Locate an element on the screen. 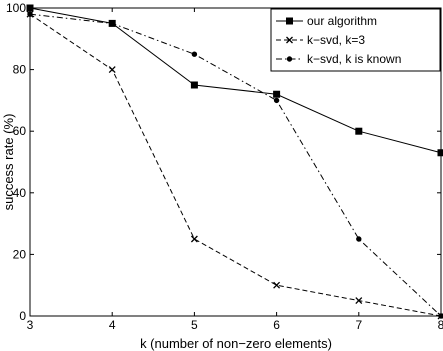  legend-box is located at coordinates (355, 40).